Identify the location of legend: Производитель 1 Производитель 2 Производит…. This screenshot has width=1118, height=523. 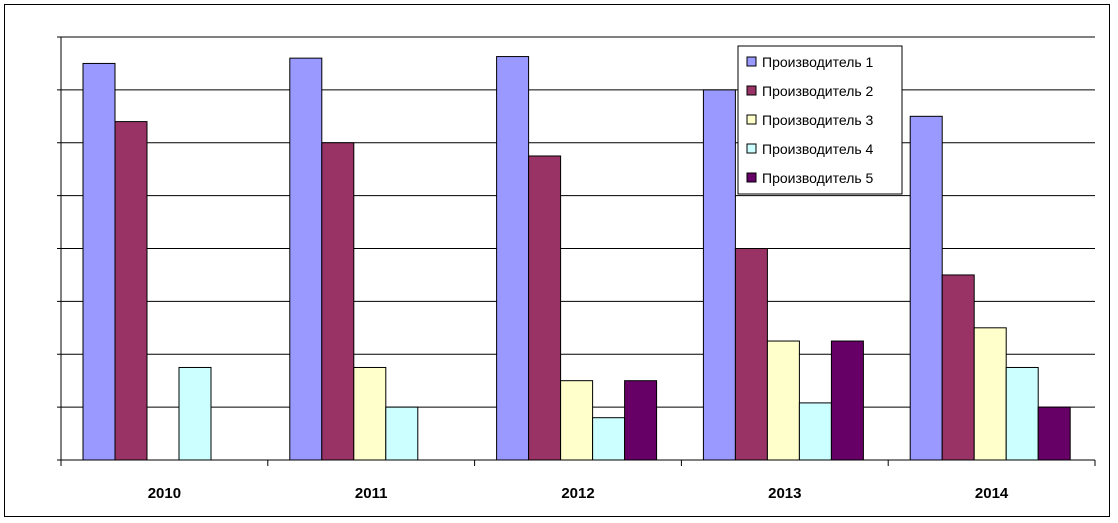
(820, 120).